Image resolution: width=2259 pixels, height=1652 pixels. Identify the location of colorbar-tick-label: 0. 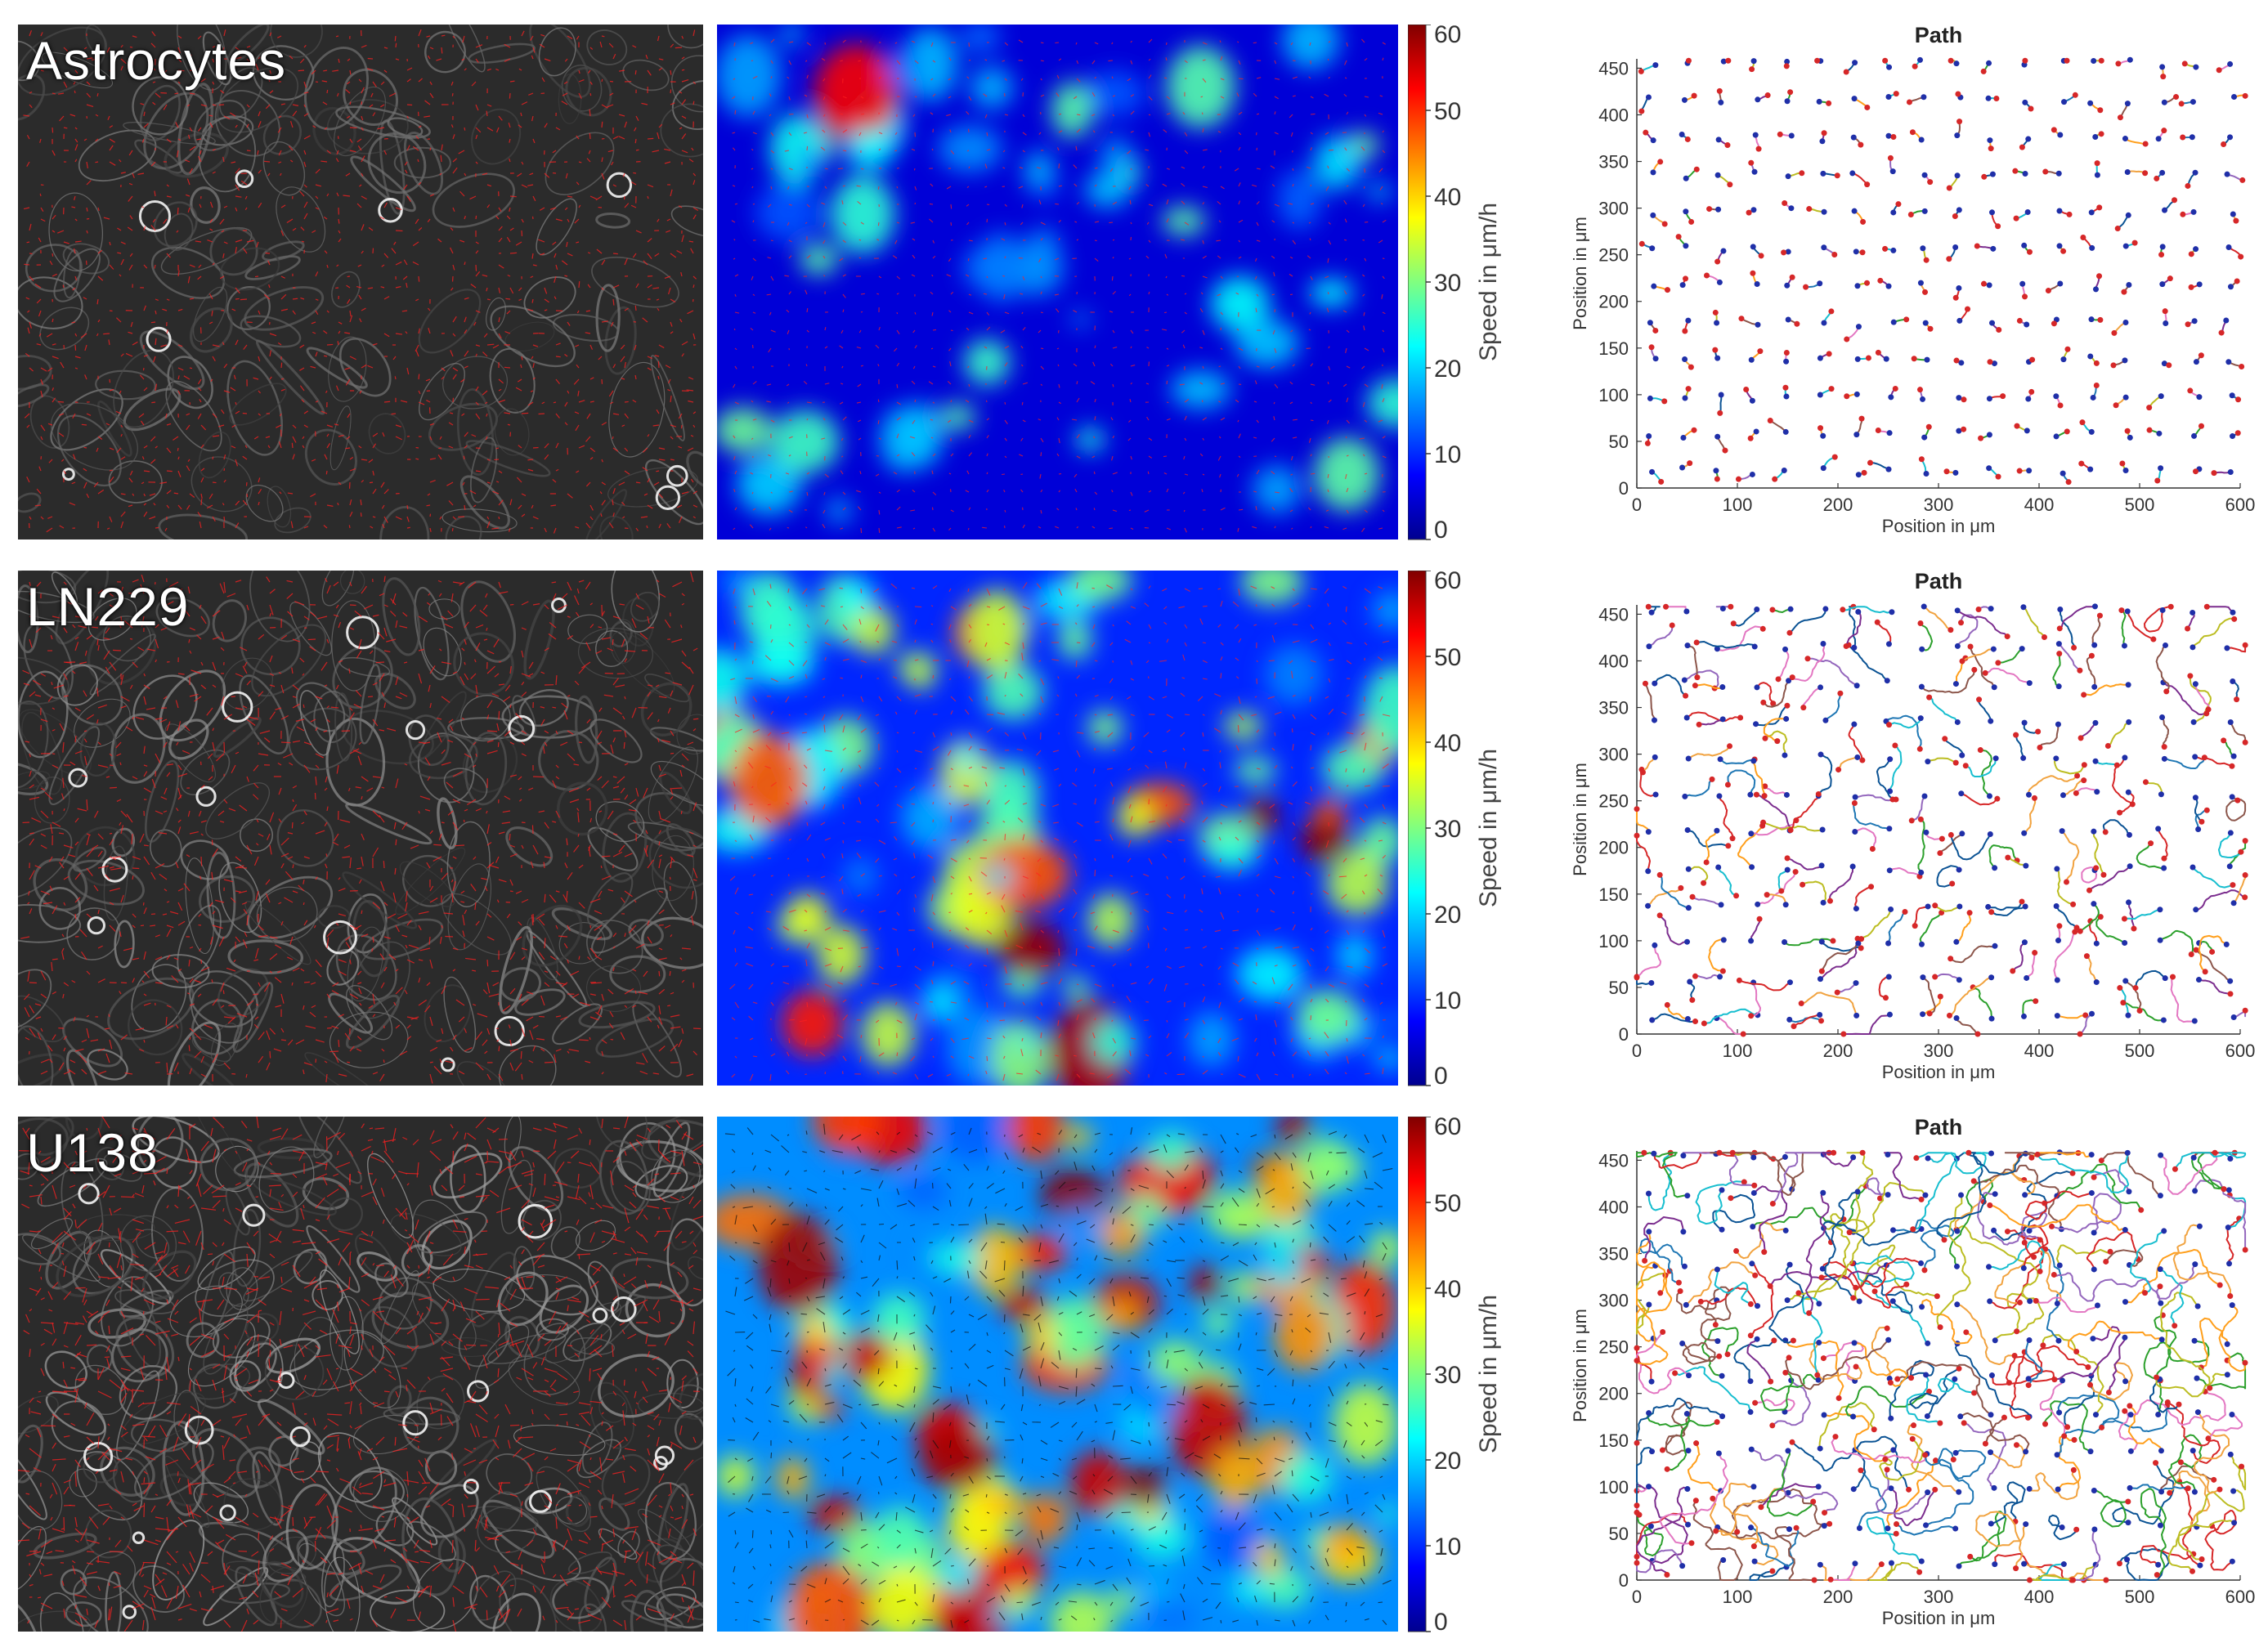
(1441, 530).